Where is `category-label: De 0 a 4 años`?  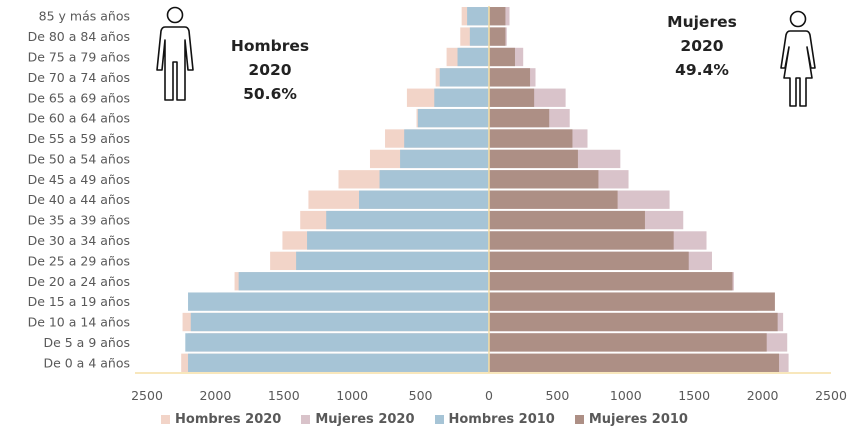 category-label: De 0 a 4 años is located at coordinates (86, 362).